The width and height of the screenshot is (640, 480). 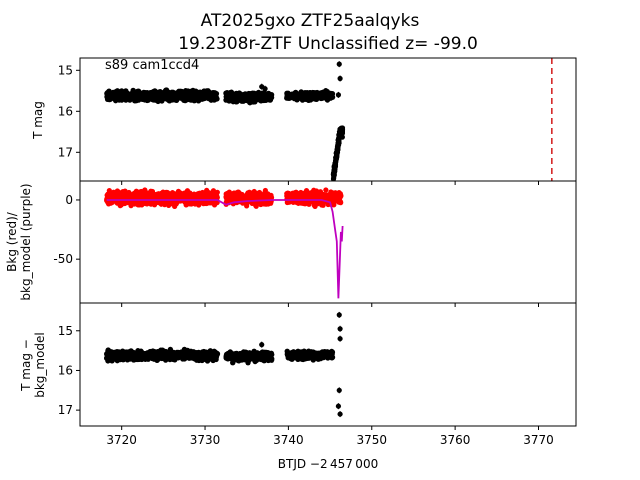 I want to click on y-tick-label: -50, so click(x=63, y=259).